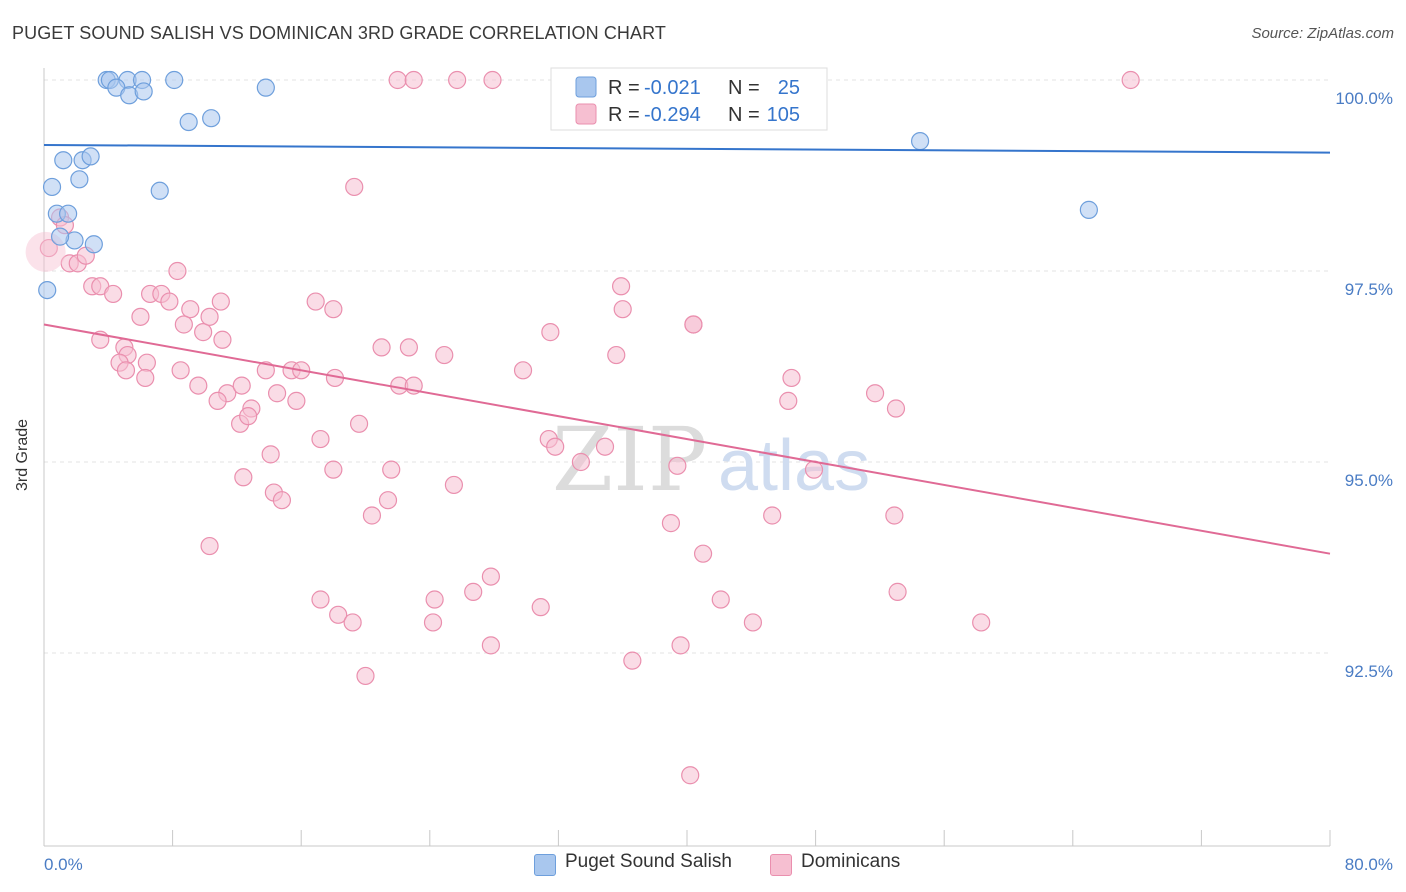 This screenshot has width=1406, height=892. What do you see at coordinates (789, 88) in the screenshot?
I see `legend-n-value-1: 25` at bounding box center [789, 88].